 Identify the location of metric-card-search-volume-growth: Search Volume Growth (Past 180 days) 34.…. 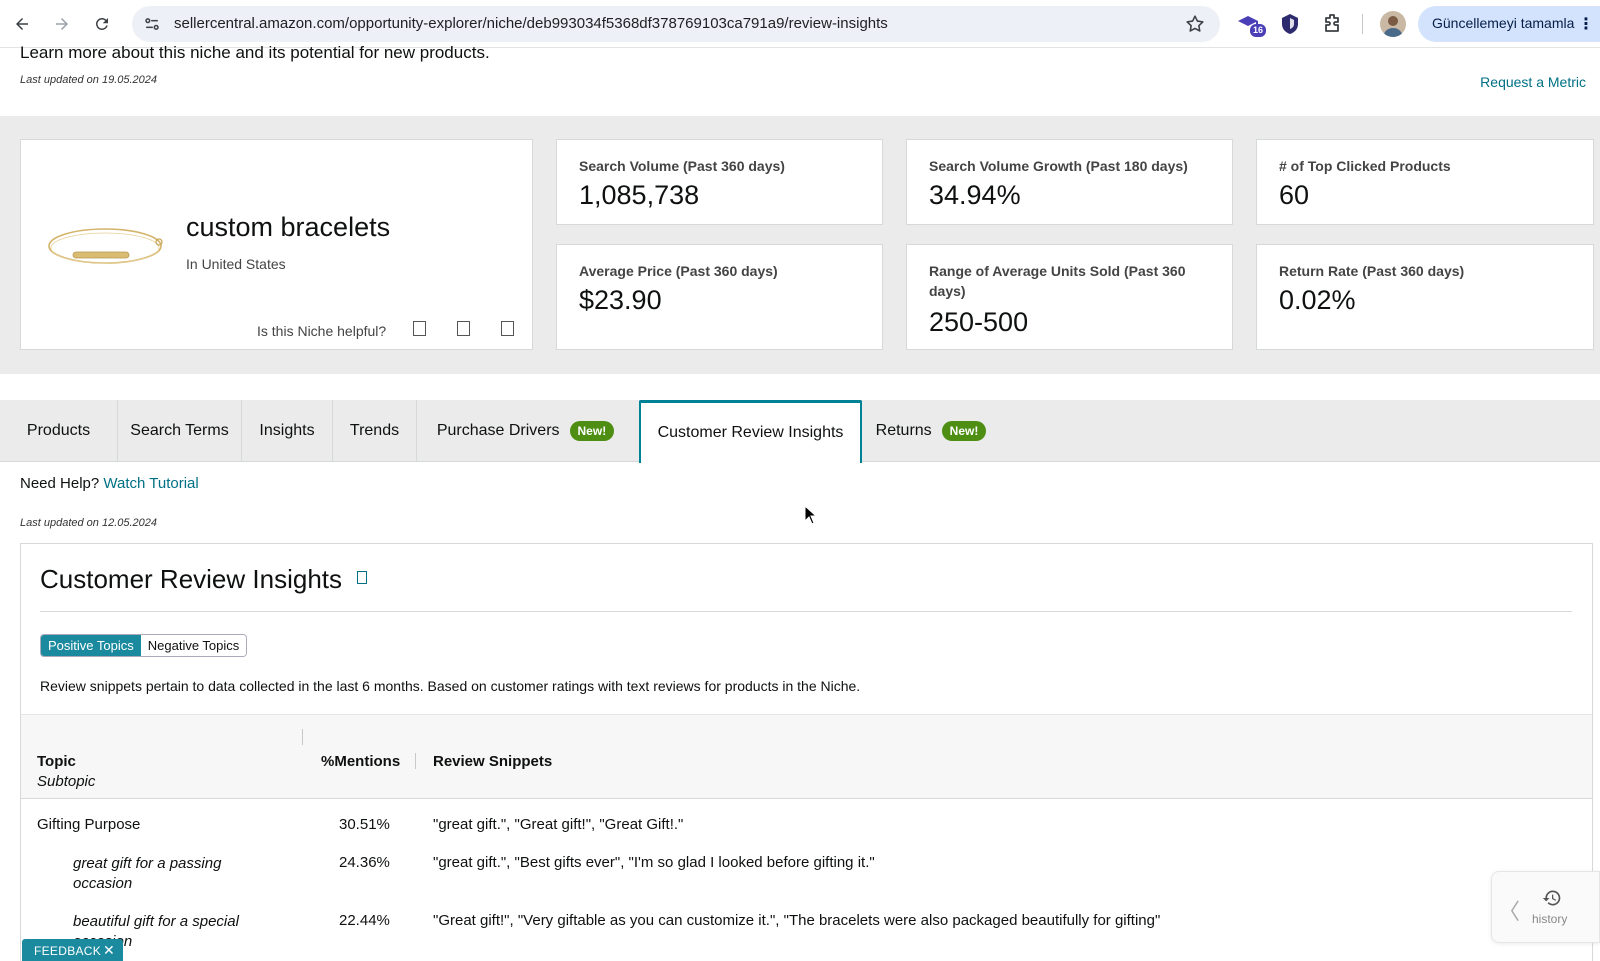
(1069, 182).